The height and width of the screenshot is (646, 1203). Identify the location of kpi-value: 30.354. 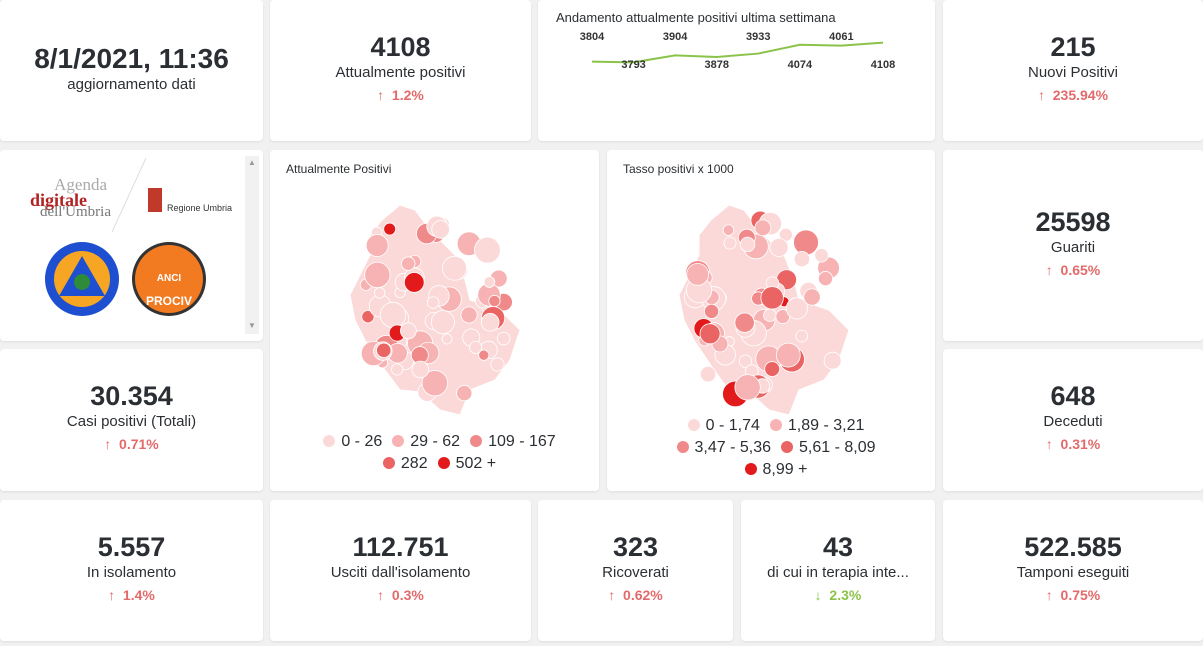
(131, 396).